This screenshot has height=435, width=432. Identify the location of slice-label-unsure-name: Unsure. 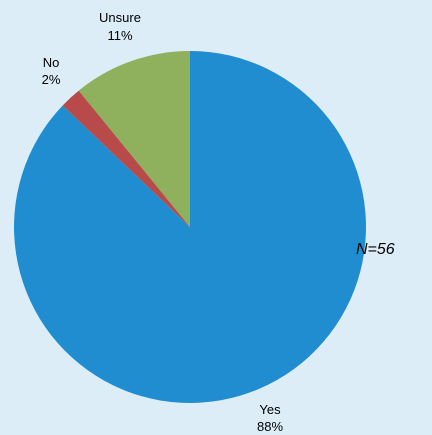
(120, 17).